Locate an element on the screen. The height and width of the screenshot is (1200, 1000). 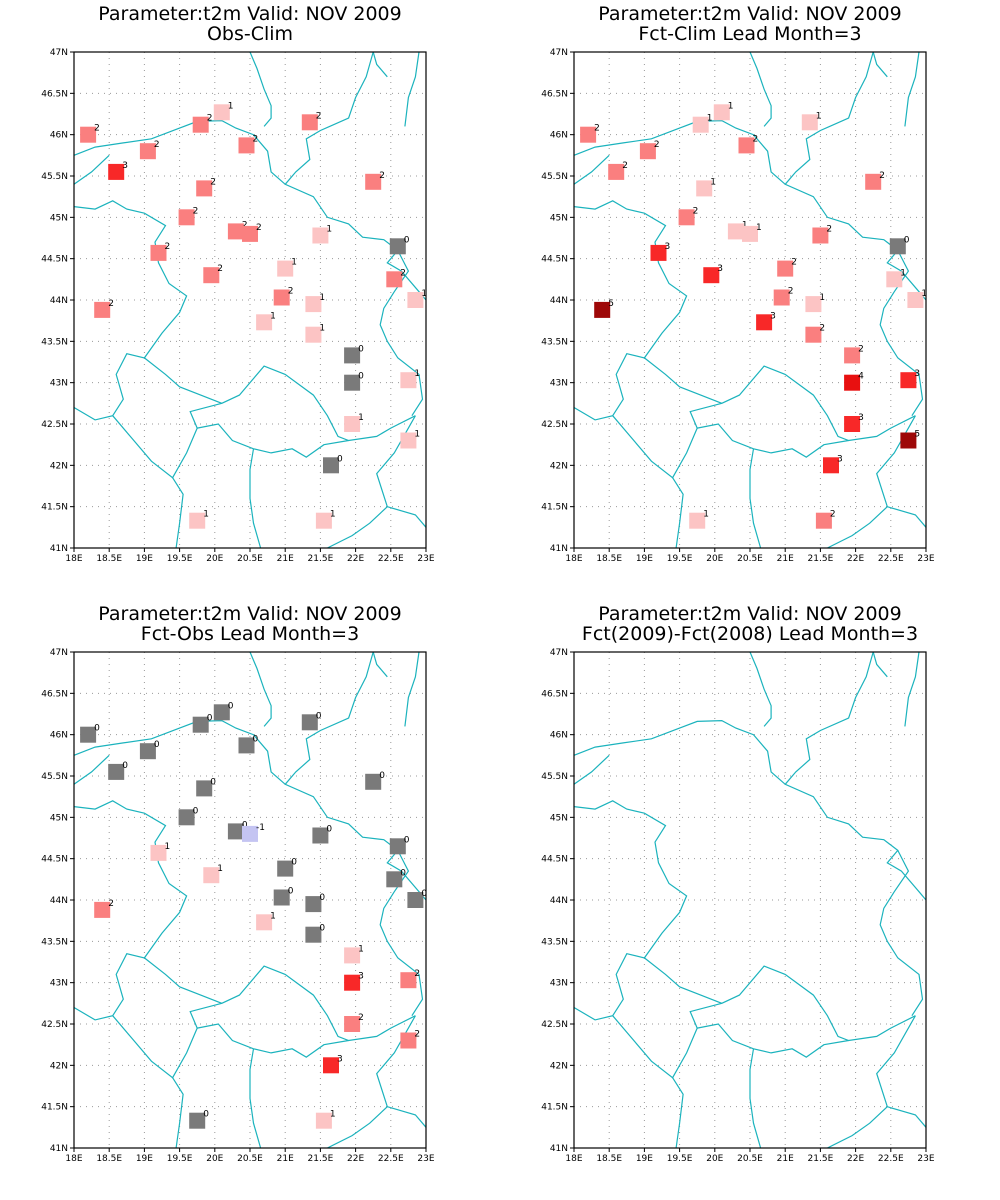
lon-tick-label: 18E is located at coordinates (573, 1159).